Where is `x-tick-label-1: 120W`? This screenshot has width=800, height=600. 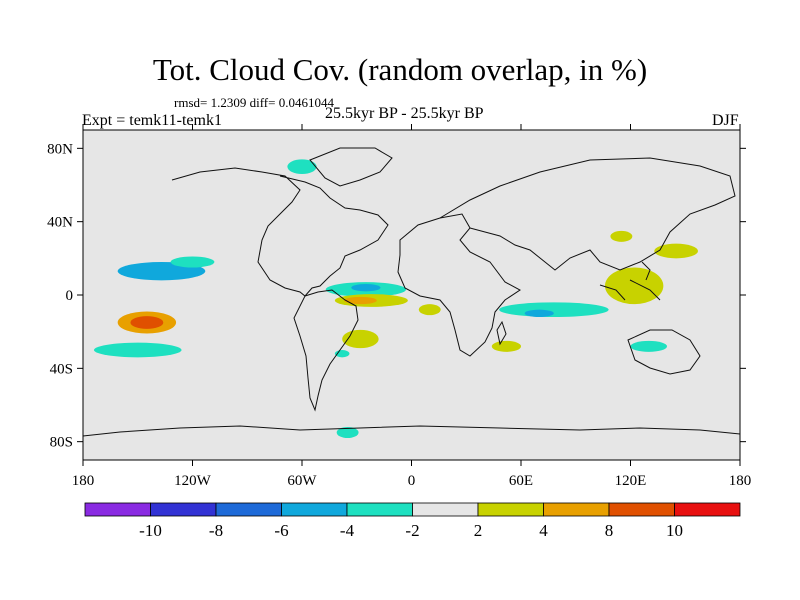 x-tick-label-1: 120W is located at coordinates (193, 481).